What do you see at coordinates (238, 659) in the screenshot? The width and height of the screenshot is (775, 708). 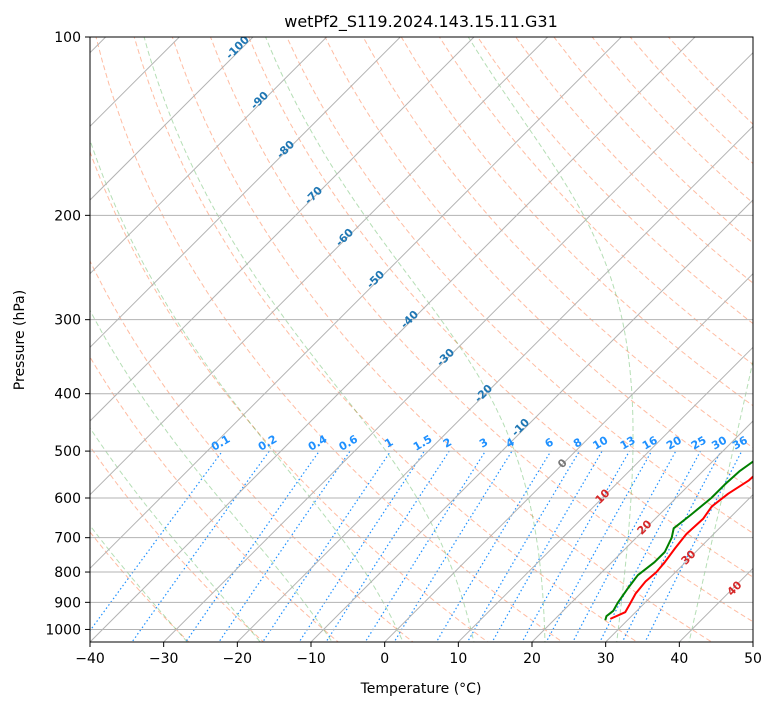 I see `x-tick-label: −20` at bounding box center [238, 659].